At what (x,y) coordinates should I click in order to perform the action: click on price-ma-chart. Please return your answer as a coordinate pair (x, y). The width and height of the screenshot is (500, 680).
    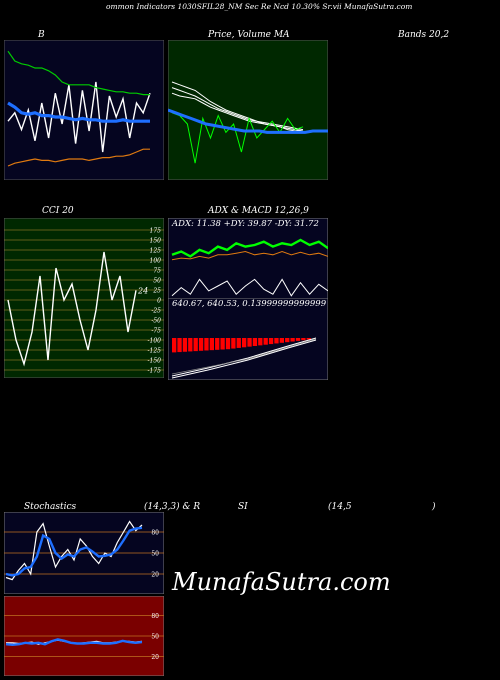
    Looking at the image, I should click on (248, 110).